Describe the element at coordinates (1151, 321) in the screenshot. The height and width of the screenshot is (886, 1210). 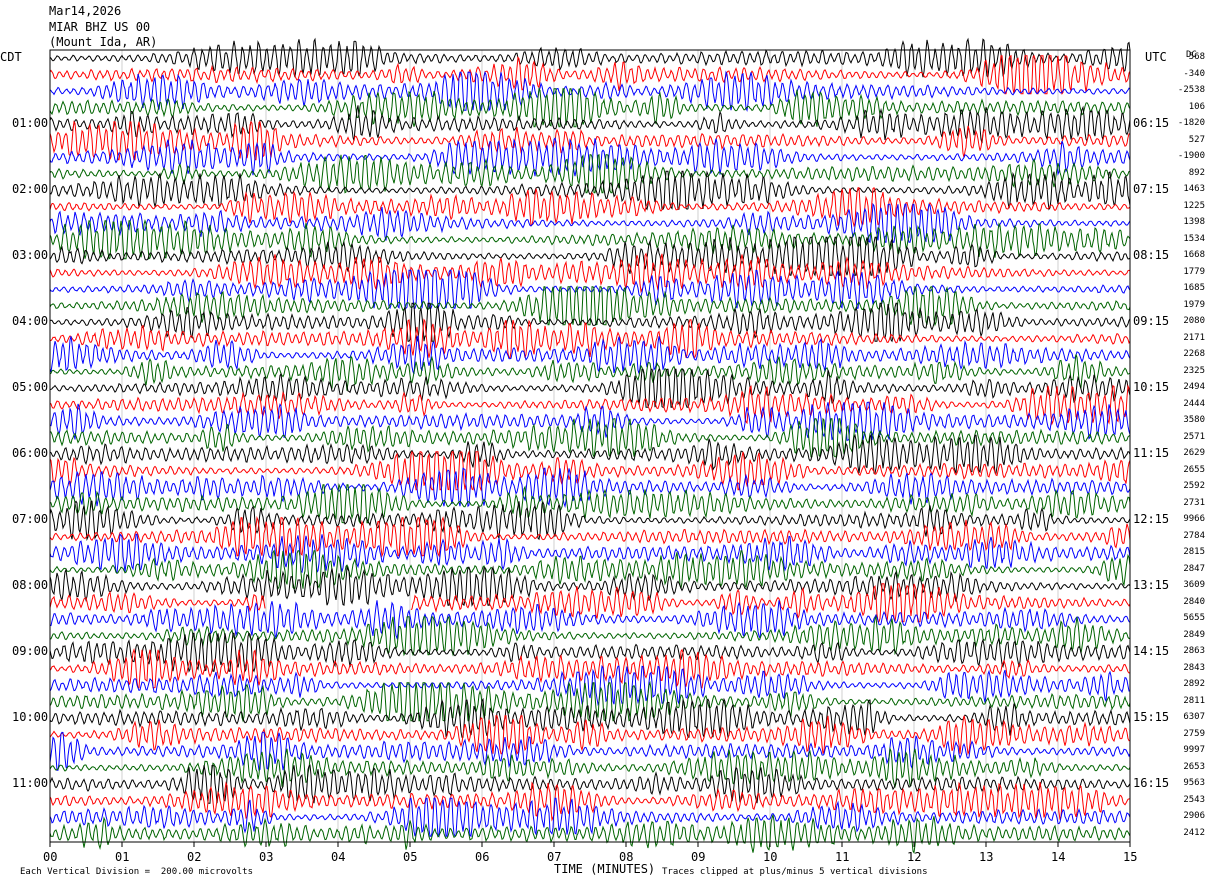
I see `right-hour-label: 09:15` at that location.